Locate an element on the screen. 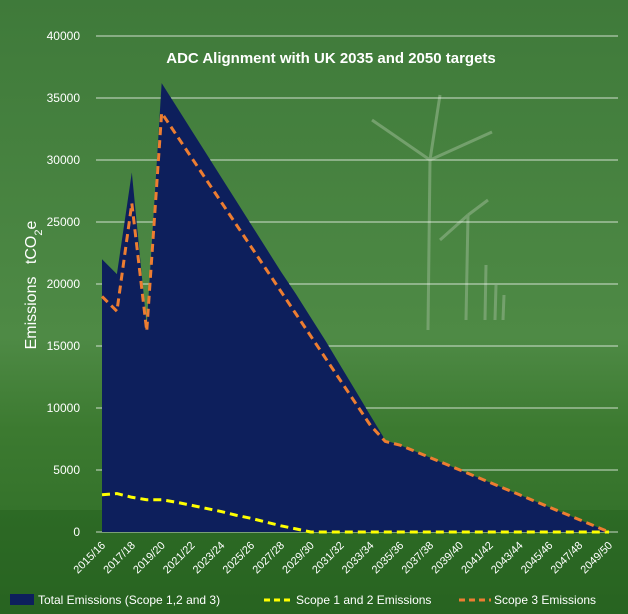 Image resolution: width=628 pixels, height=614 pixels. x-tick-label: 2027/28 is located at coordinates (268, 558).